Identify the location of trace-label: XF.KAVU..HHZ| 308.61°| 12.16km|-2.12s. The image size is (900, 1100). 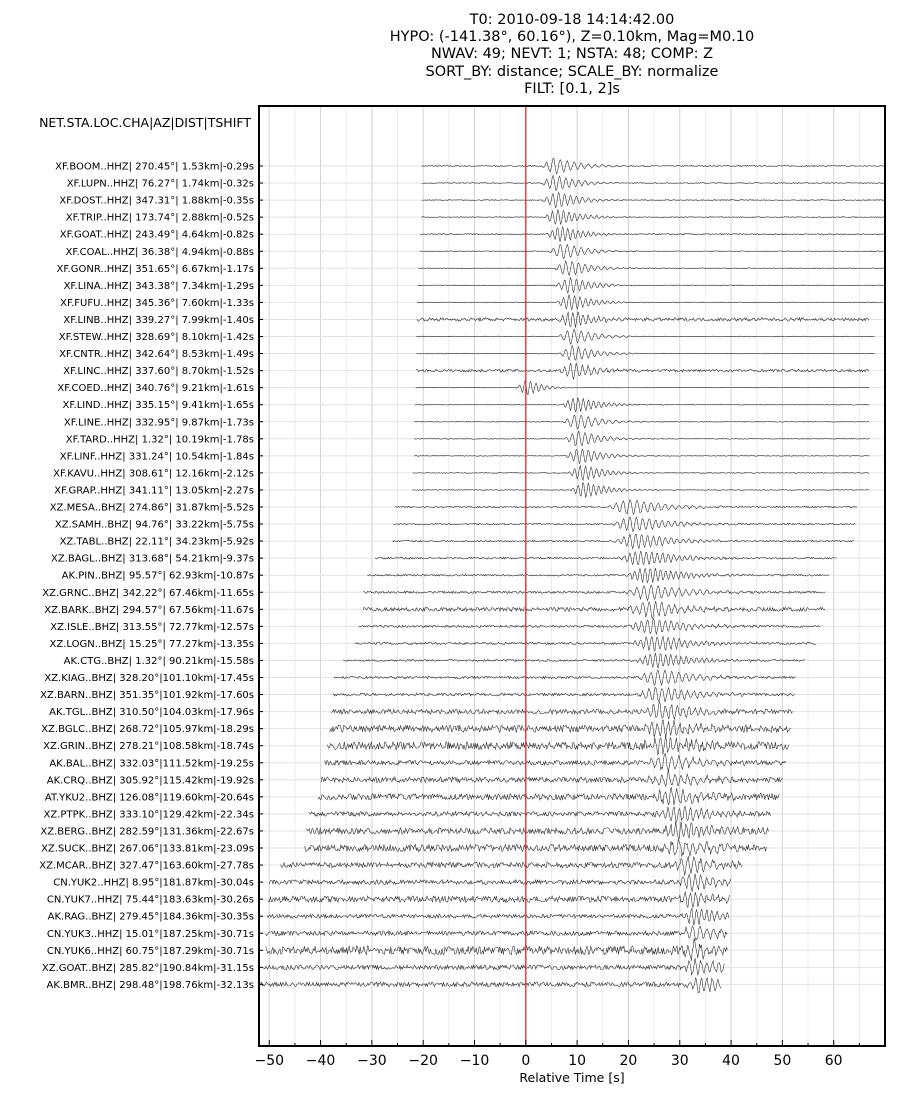
(153, 473).